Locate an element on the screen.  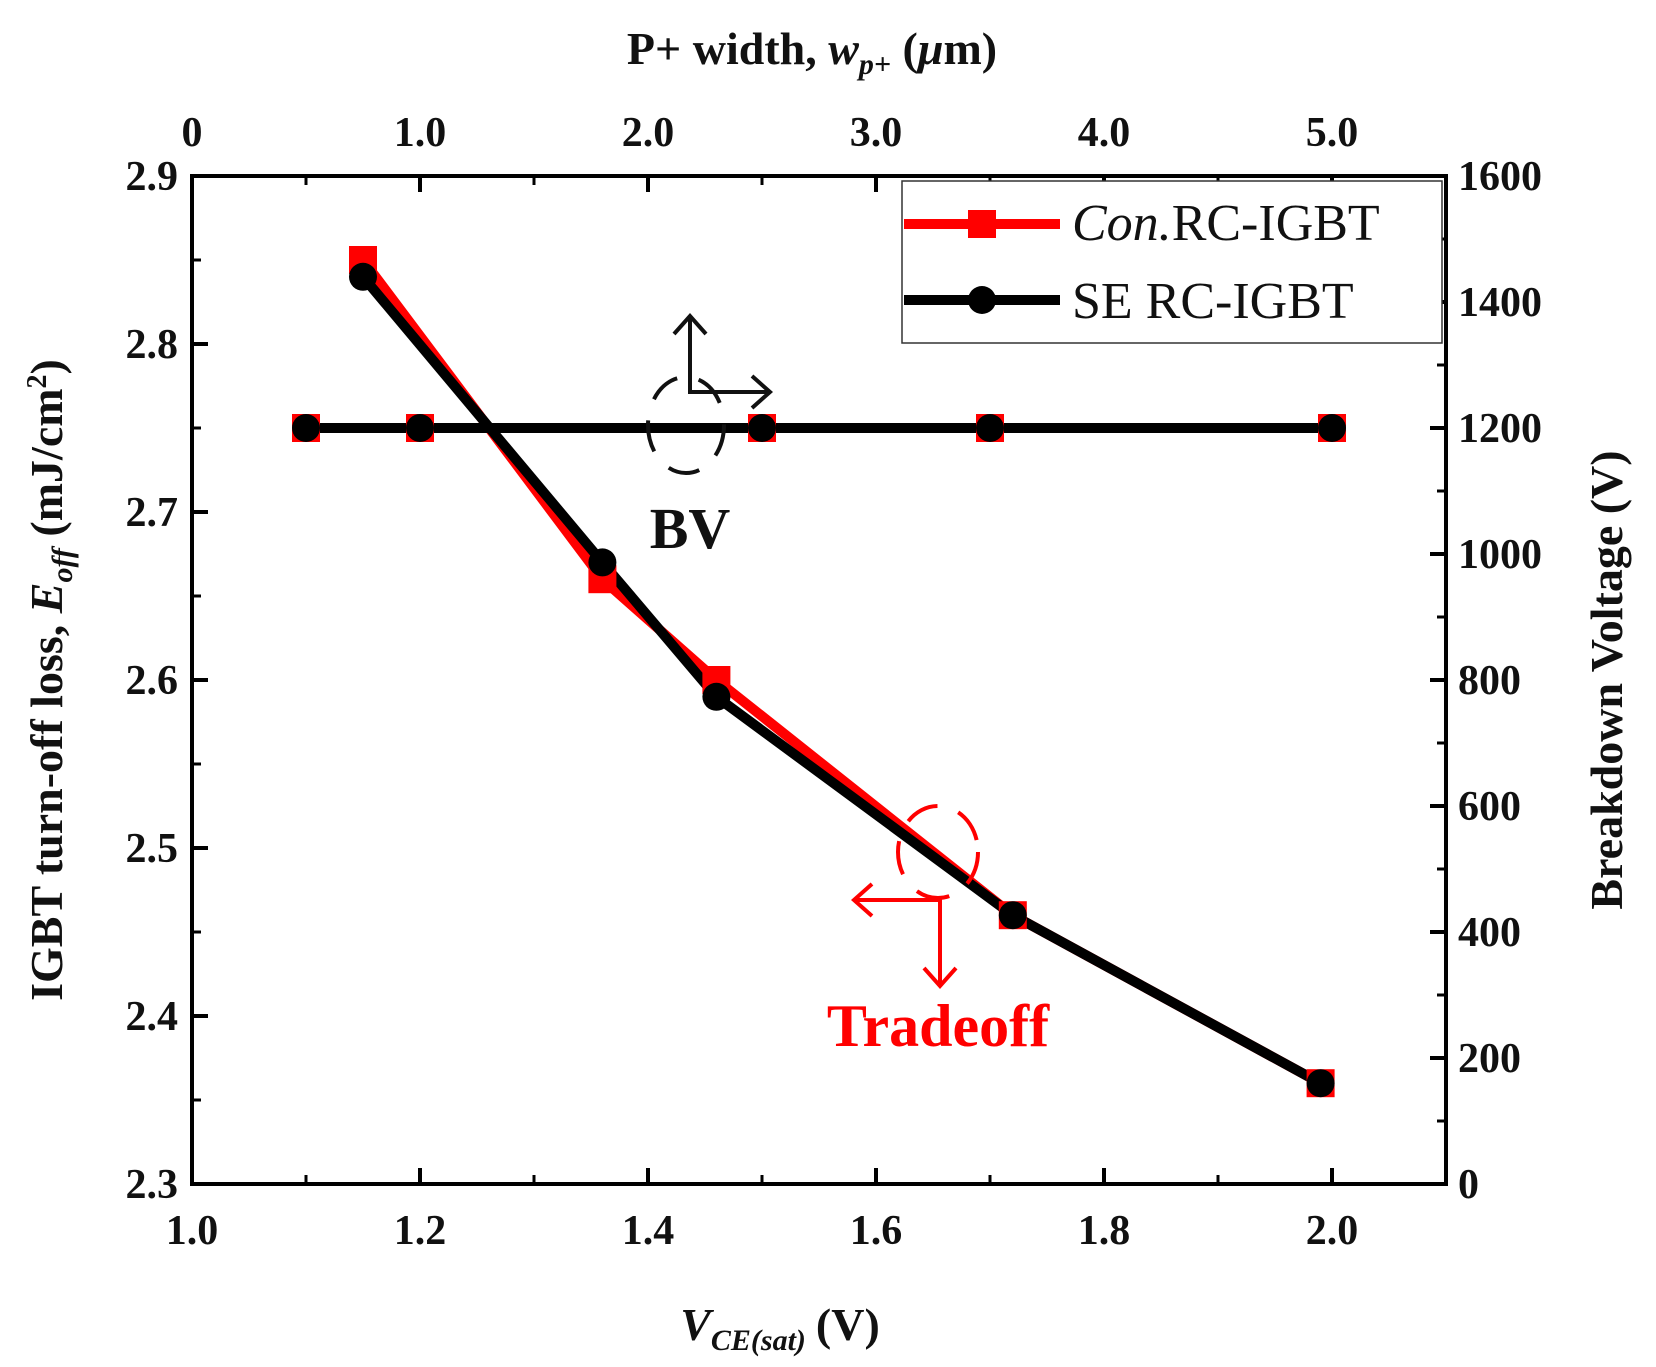
x-tick-label: 1.0 is located at coordinates (192, 1231).